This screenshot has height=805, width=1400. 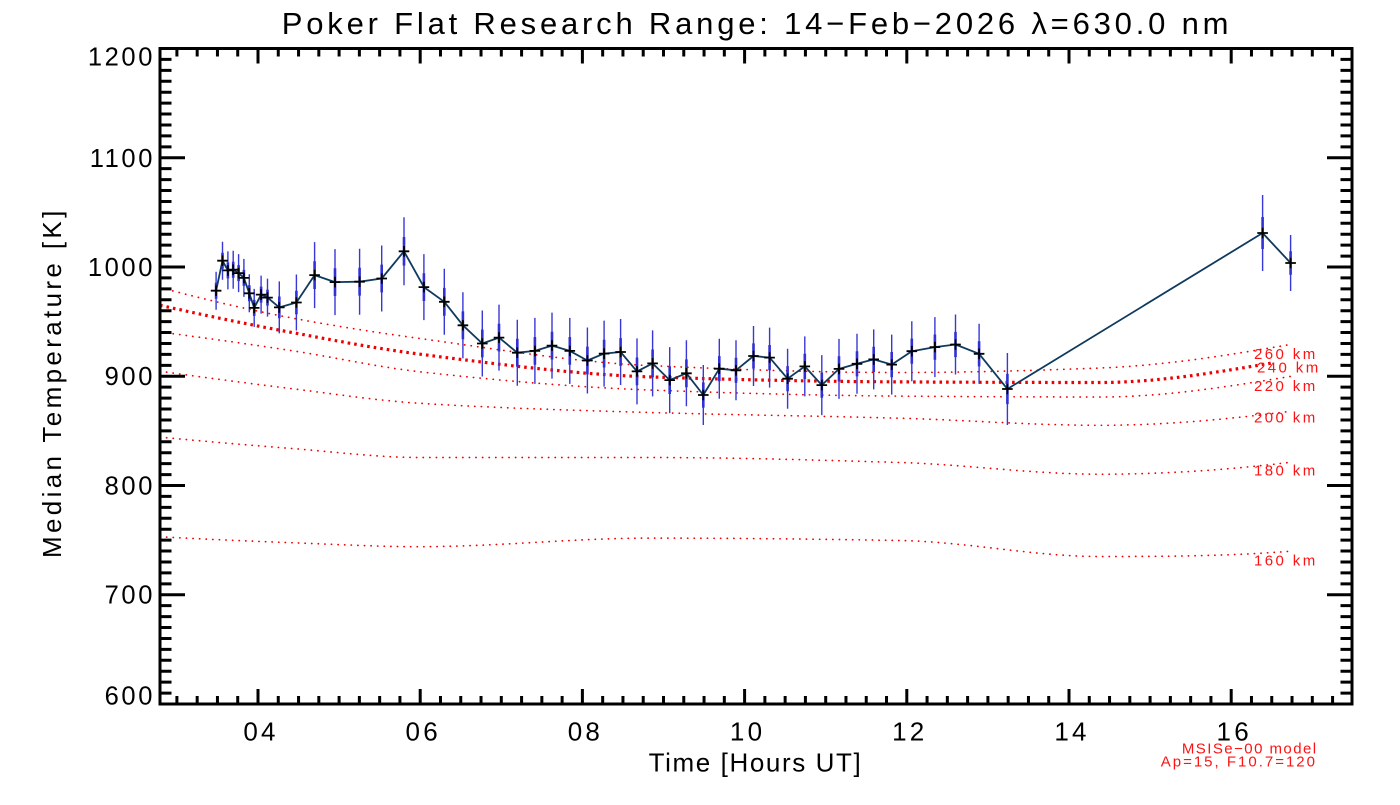 I want to click on svg-text: 220 km, so click(x=1286, y=386).